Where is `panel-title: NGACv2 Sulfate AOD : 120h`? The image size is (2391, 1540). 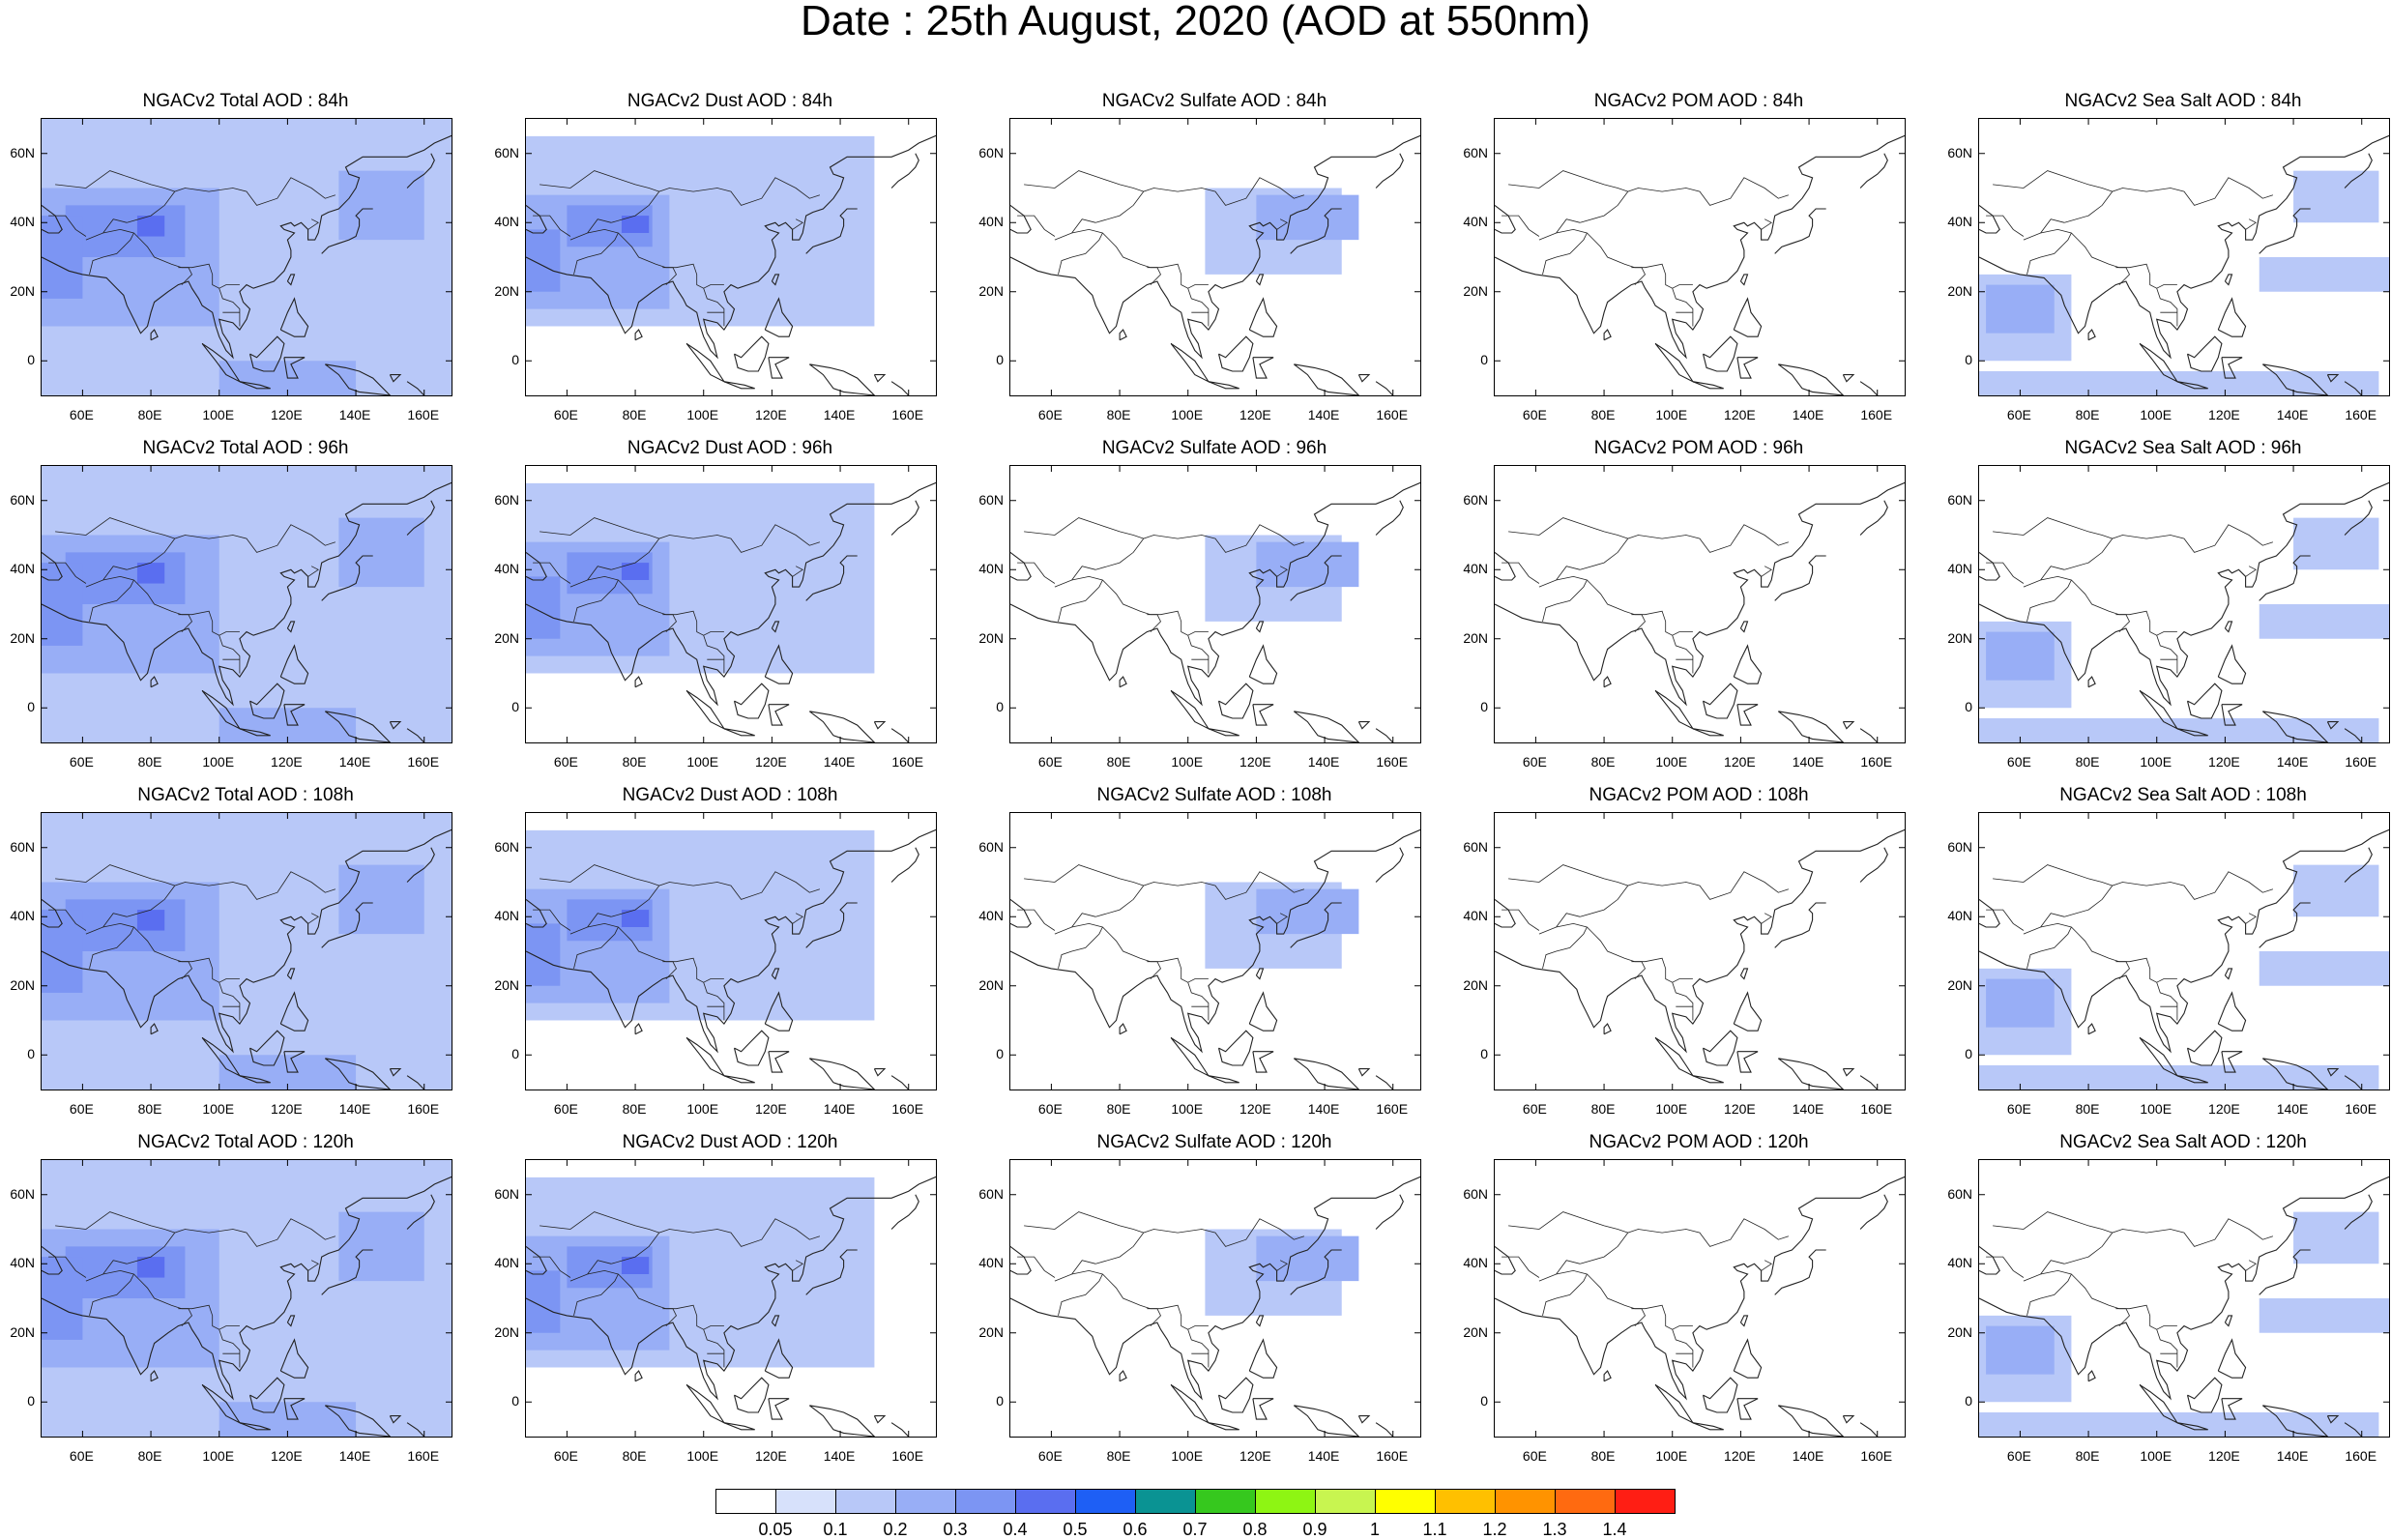 panel-title: NGACv2 Sulfate AOD : 120h is located at coordinates (1214, 1142).